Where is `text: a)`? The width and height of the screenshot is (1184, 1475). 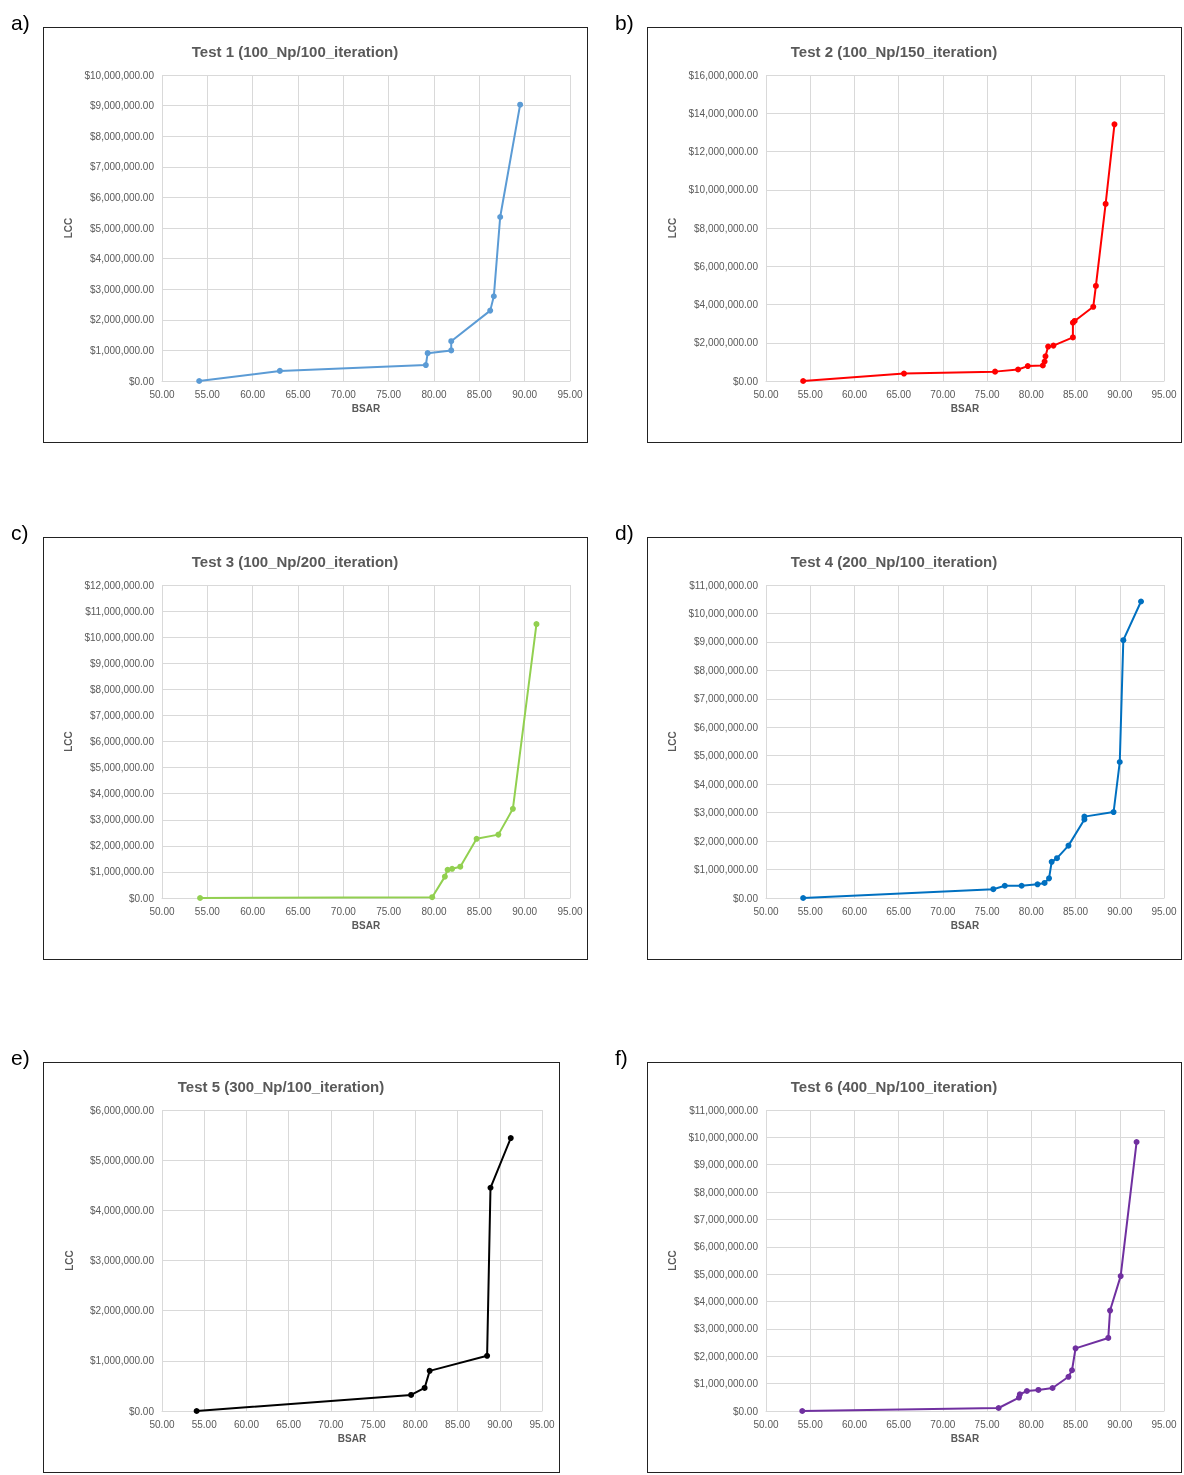 text: a) is located at coordinates (20, 22).